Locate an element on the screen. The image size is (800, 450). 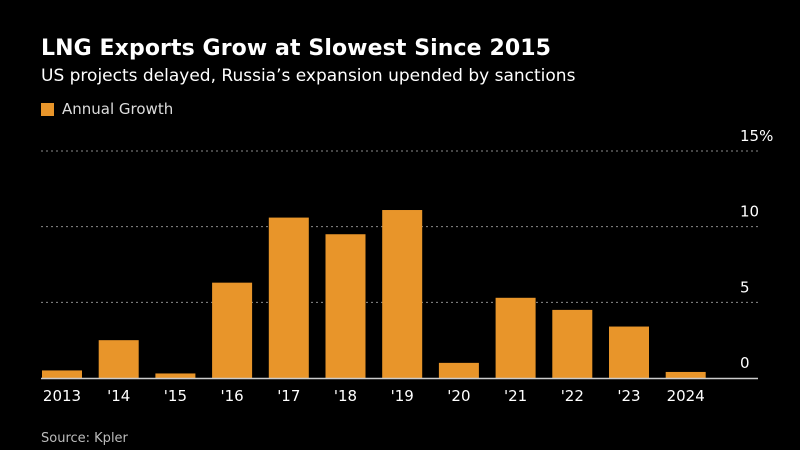
x-tick-label: '21 is located at coordinates (515, 396).